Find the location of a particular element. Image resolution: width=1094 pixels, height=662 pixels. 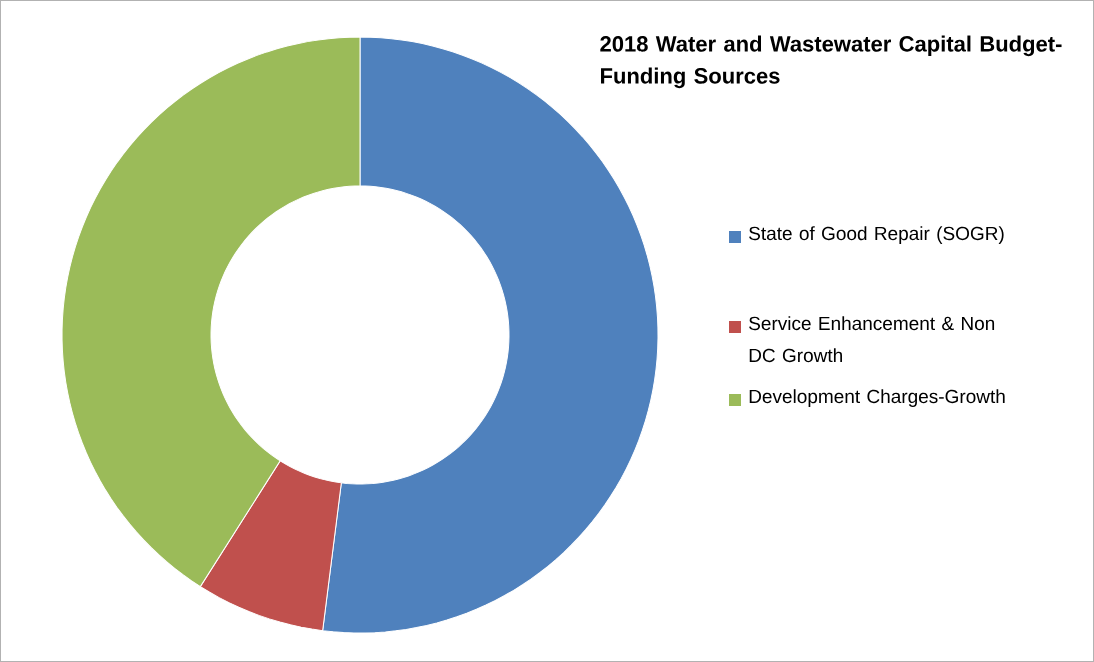

legend-label: State of Good Repair (SOGR) is located at coordinates (876, 235).